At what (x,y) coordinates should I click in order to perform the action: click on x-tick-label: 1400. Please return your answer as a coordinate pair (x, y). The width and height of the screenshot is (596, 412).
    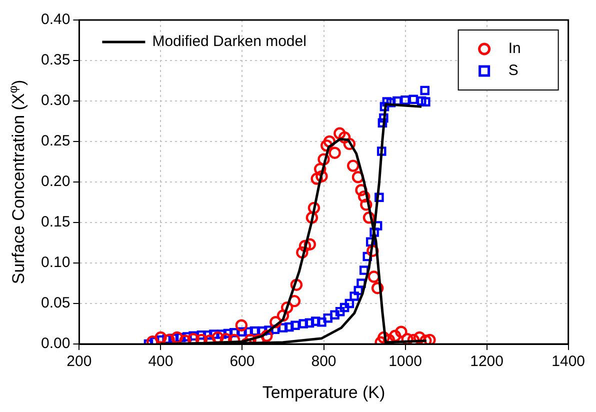
    Looking at the image, I should click on (569, 361).